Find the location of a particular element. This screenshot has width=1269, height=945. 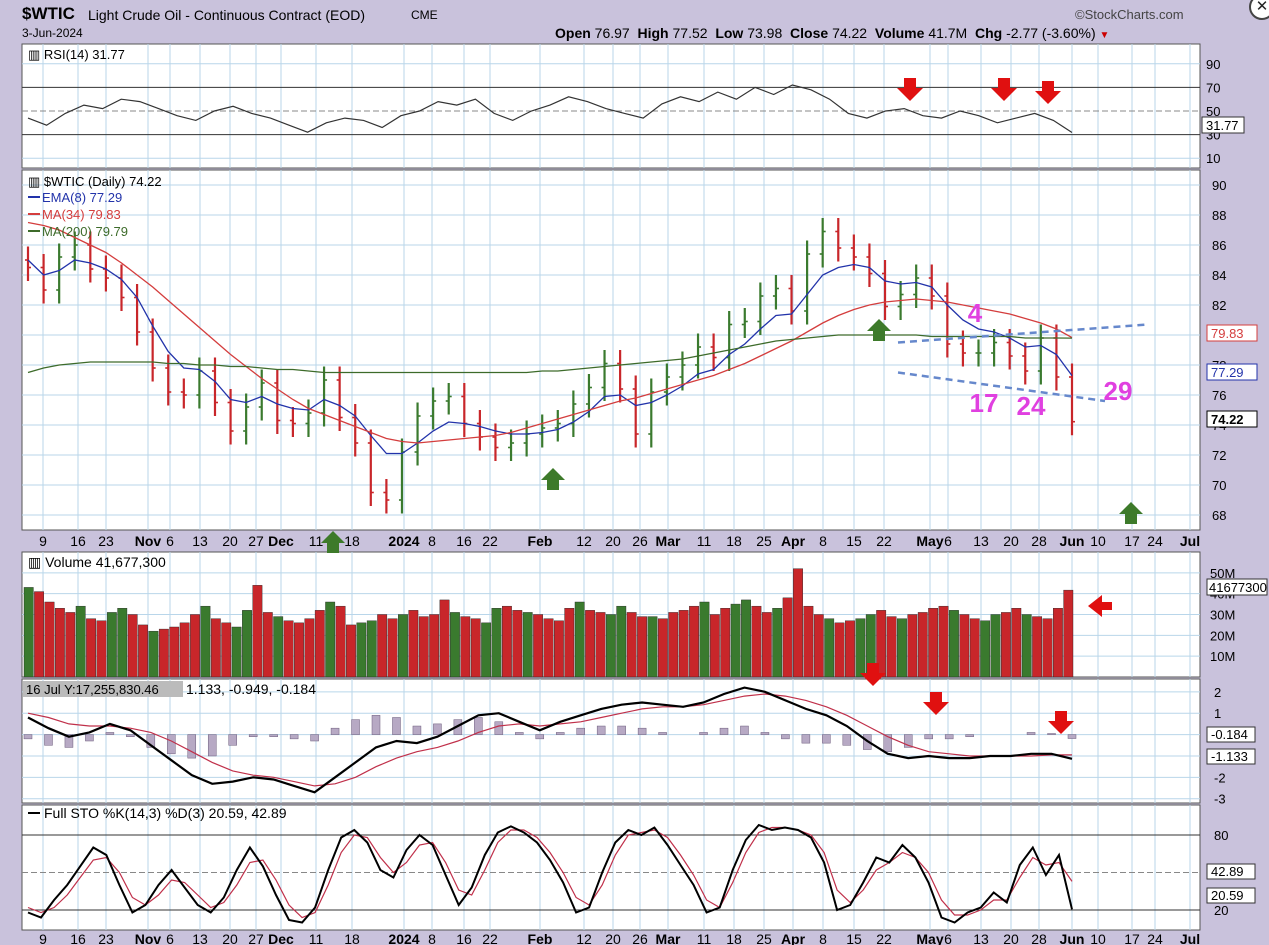

volume-last-box is located at coordinates (1237, 587).